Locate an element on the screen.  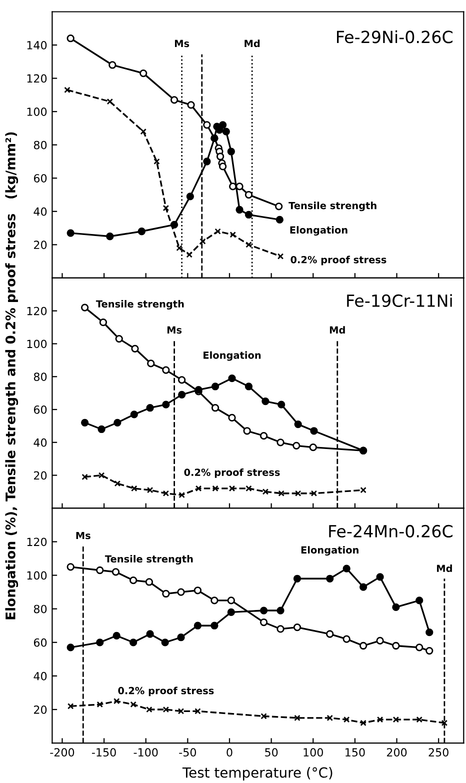
x-tick-label: -50 is located at coordinates (187, 752).